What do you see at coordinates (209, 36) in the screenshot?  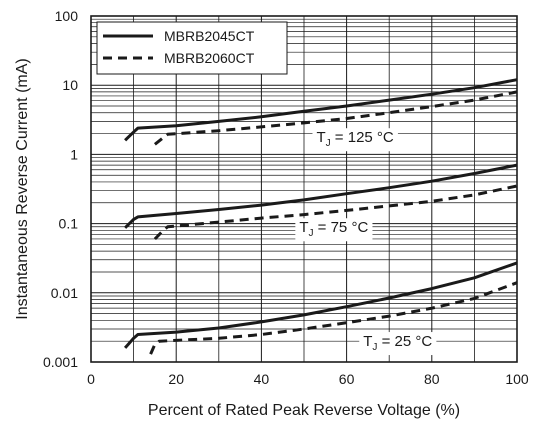 I see `legend-label: MBRB2045CT` at bounding box center [209, 36].